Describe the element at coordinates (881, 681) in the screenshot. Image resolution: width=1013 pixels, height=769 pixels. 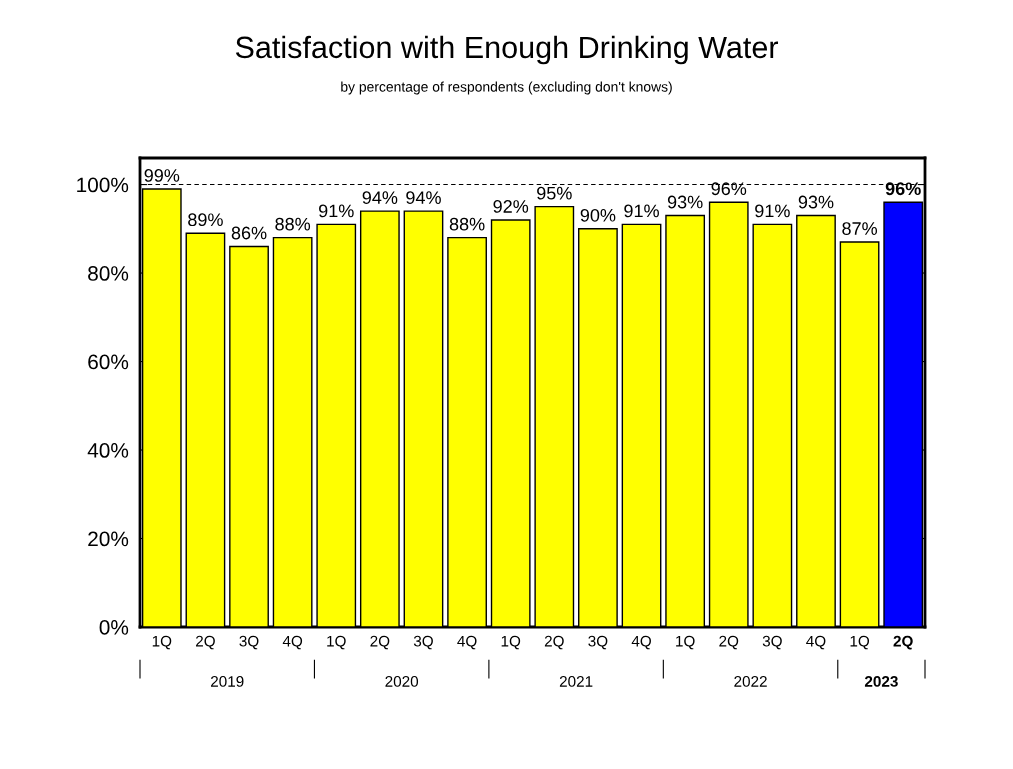
I see `text: 2023` at that location.